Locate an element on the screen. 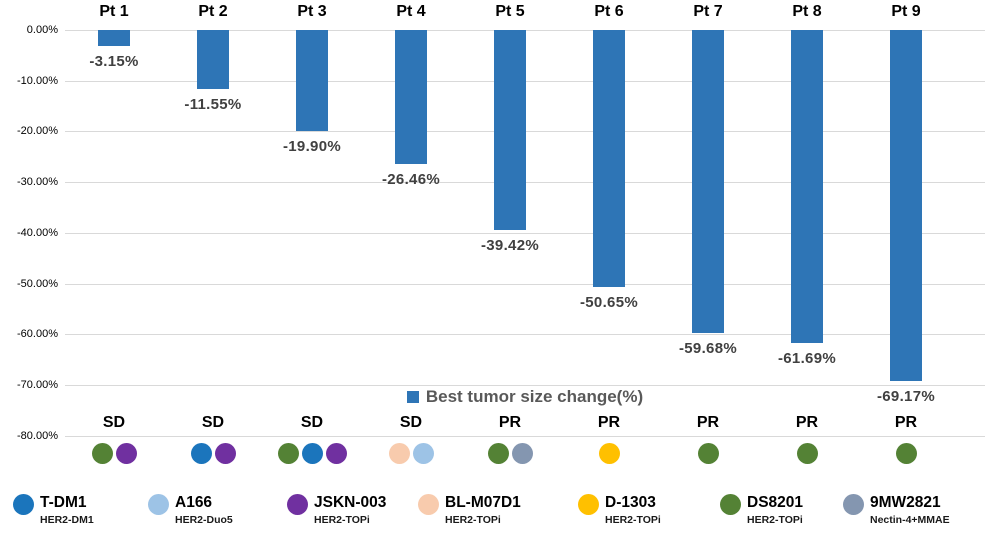  y-axis-tick-label: -50.00% is located at coordinates (37, 284).